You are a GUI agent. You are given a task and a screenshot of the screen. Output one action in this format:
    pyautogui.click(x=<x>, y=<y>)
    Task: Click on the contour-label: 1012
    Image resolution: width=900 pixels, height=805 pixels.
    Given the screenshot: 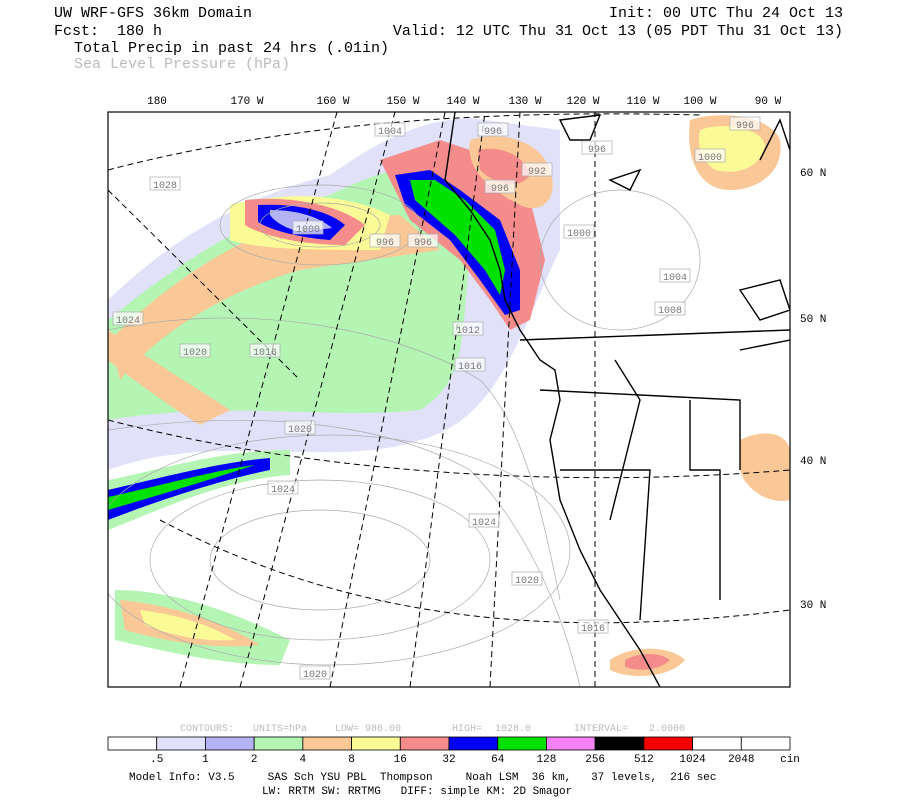 What is the action you would take?
    pyautogui.click(x=468, y=331)
    